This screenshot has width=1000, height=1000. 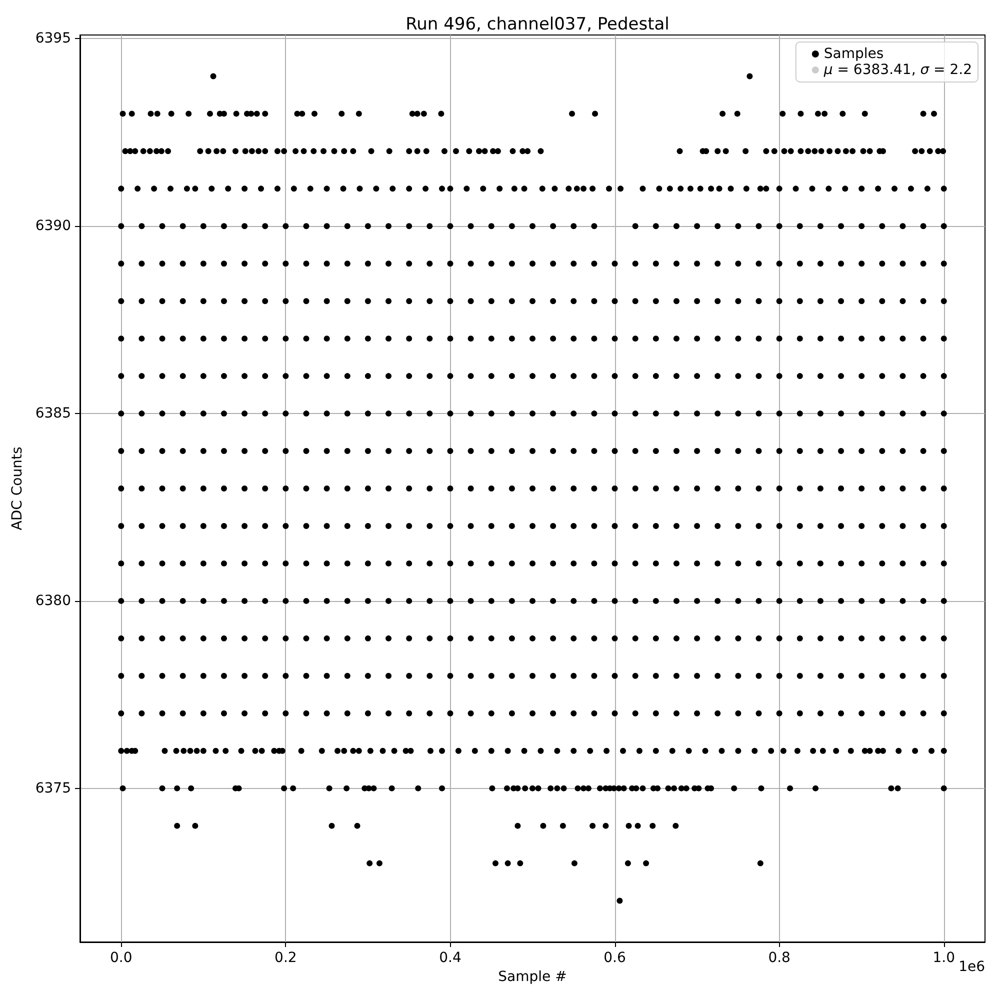 I want to click on chart-title: Run 496, channel037, Pedestal, so click(x=538, y=24).